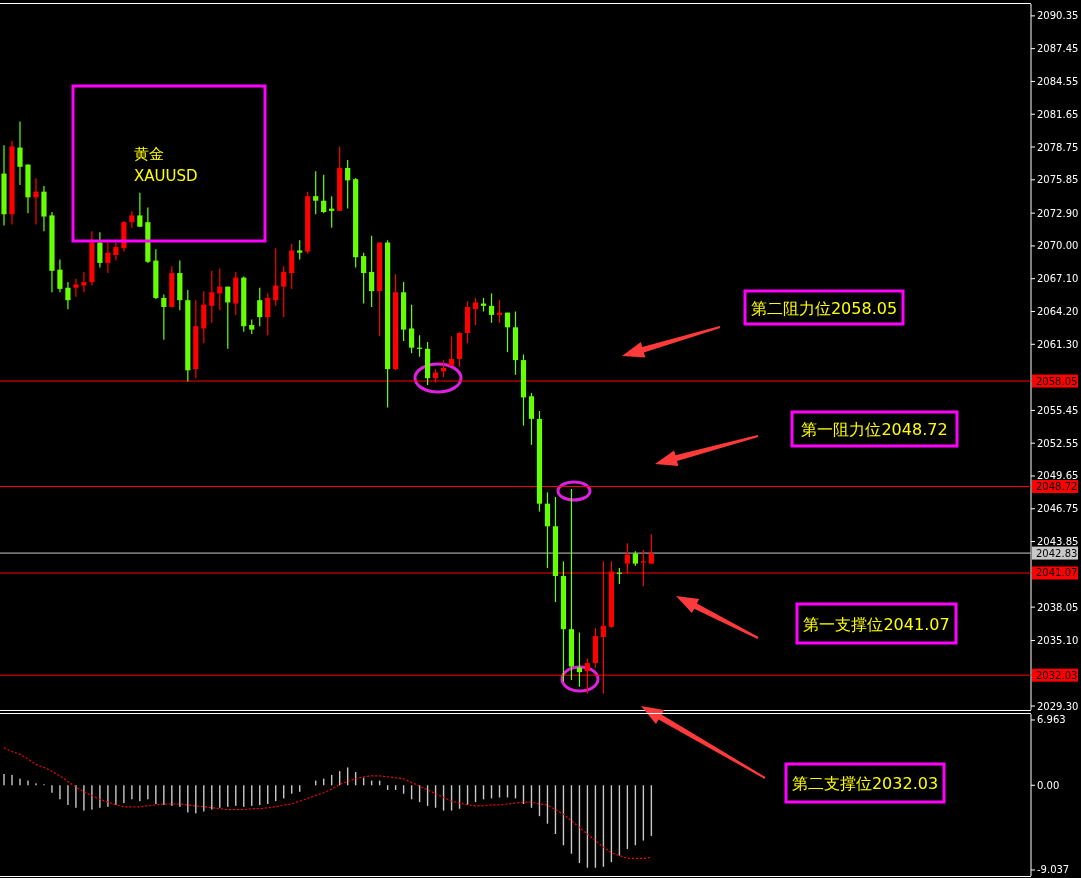 The width and height of the screenshot is (1081, 878). What do you see at coordinates (1058, 81) in the screenshot?
I see `y-tick-label: 2084.55` at bounding box center [1058, 81].